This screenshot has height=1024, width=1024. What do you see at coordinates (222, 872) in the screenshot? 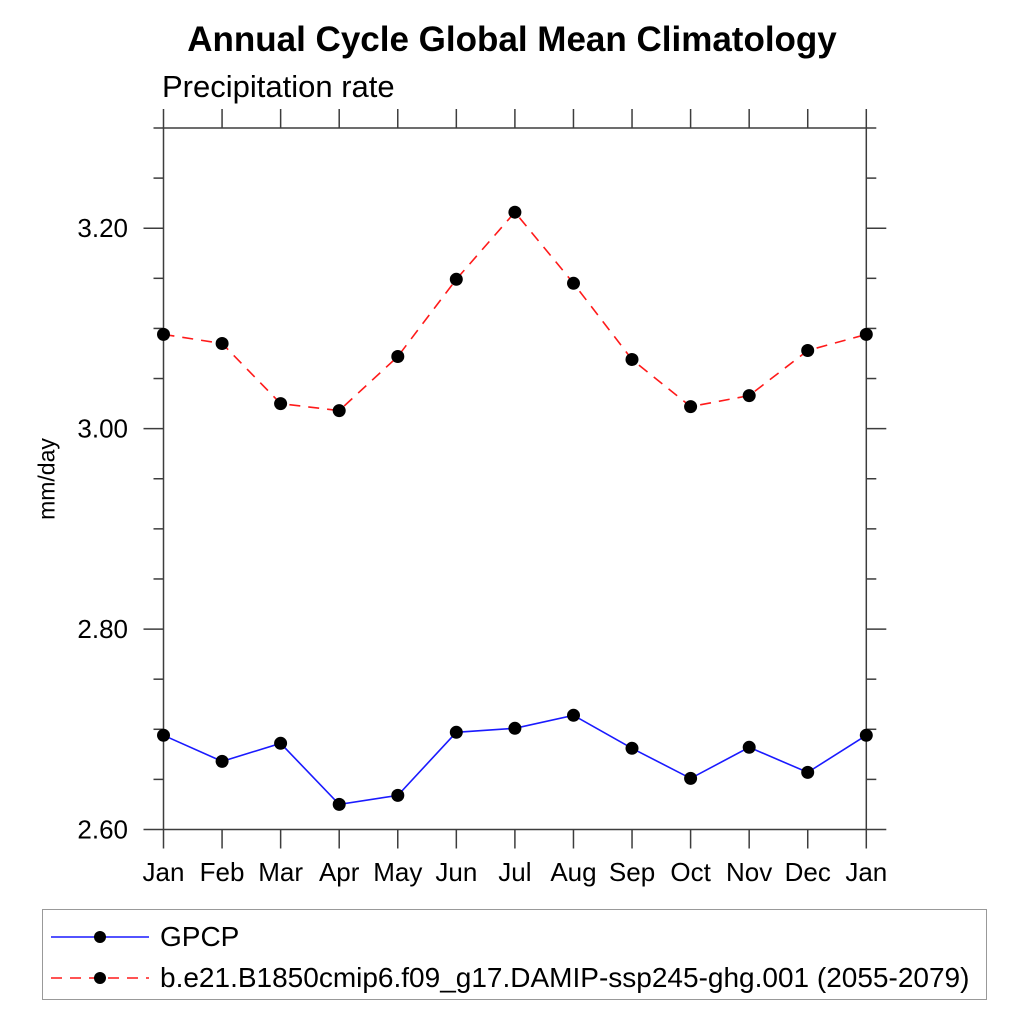
I see `x-tick-label: Feb` at bounding box center [222, 872].